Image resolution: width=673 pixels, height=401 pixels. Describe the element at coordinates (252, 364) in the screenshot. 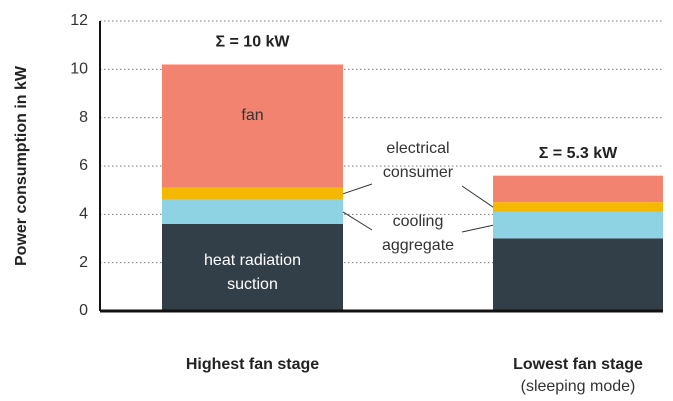

I see `x-tick-label: Highest fan stage` at that location.